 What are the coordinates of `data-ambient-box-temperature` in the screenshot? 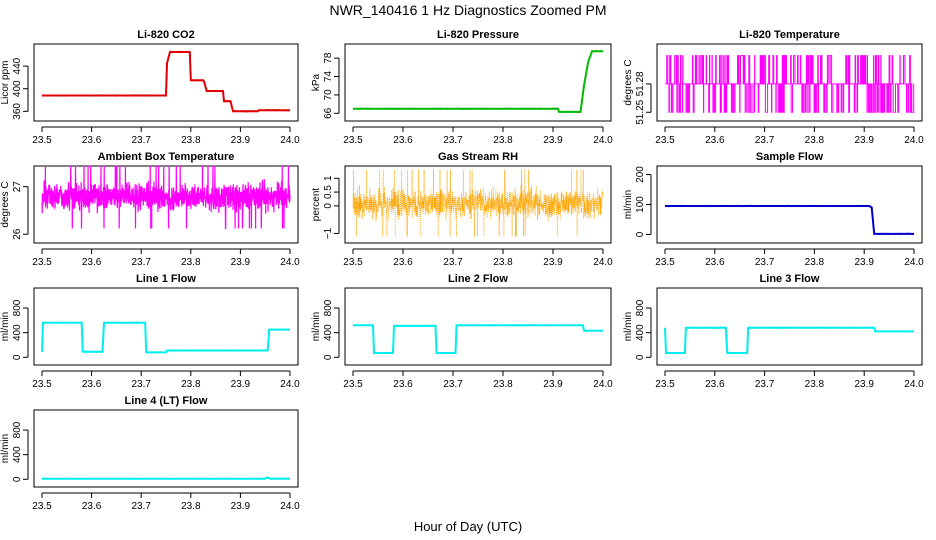 It's located at (166, 197).